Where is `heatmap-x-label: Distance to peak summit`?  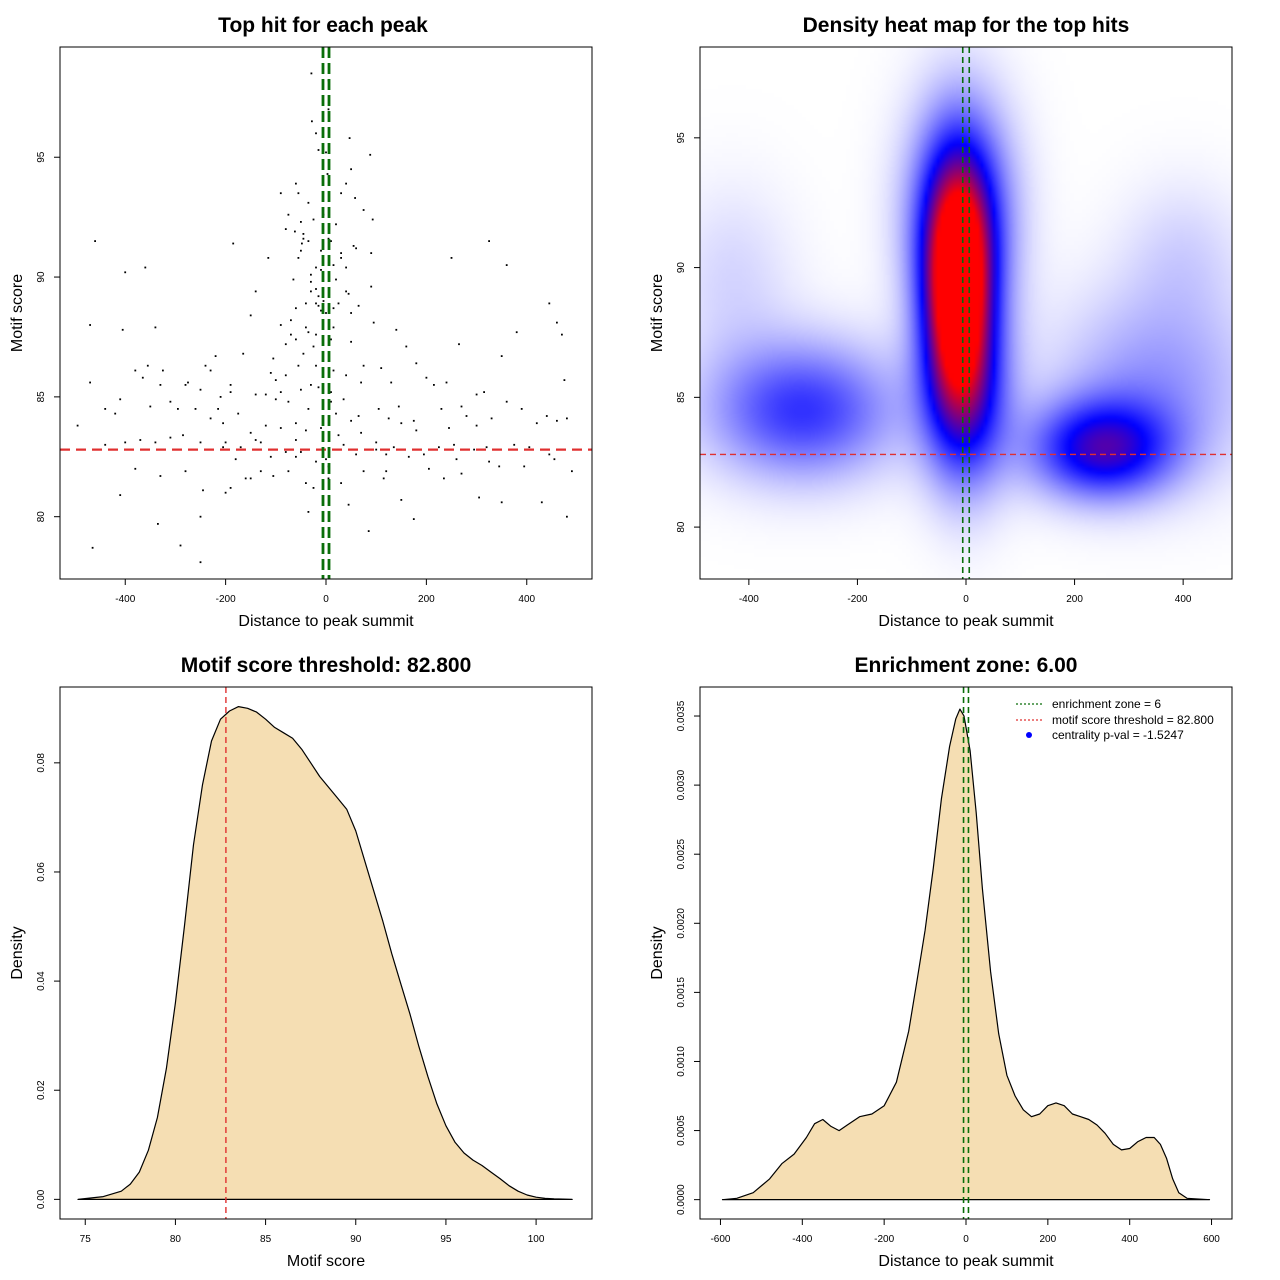
heatmap-x-label: Distance to peak summit is located at coordinates (966, 621).